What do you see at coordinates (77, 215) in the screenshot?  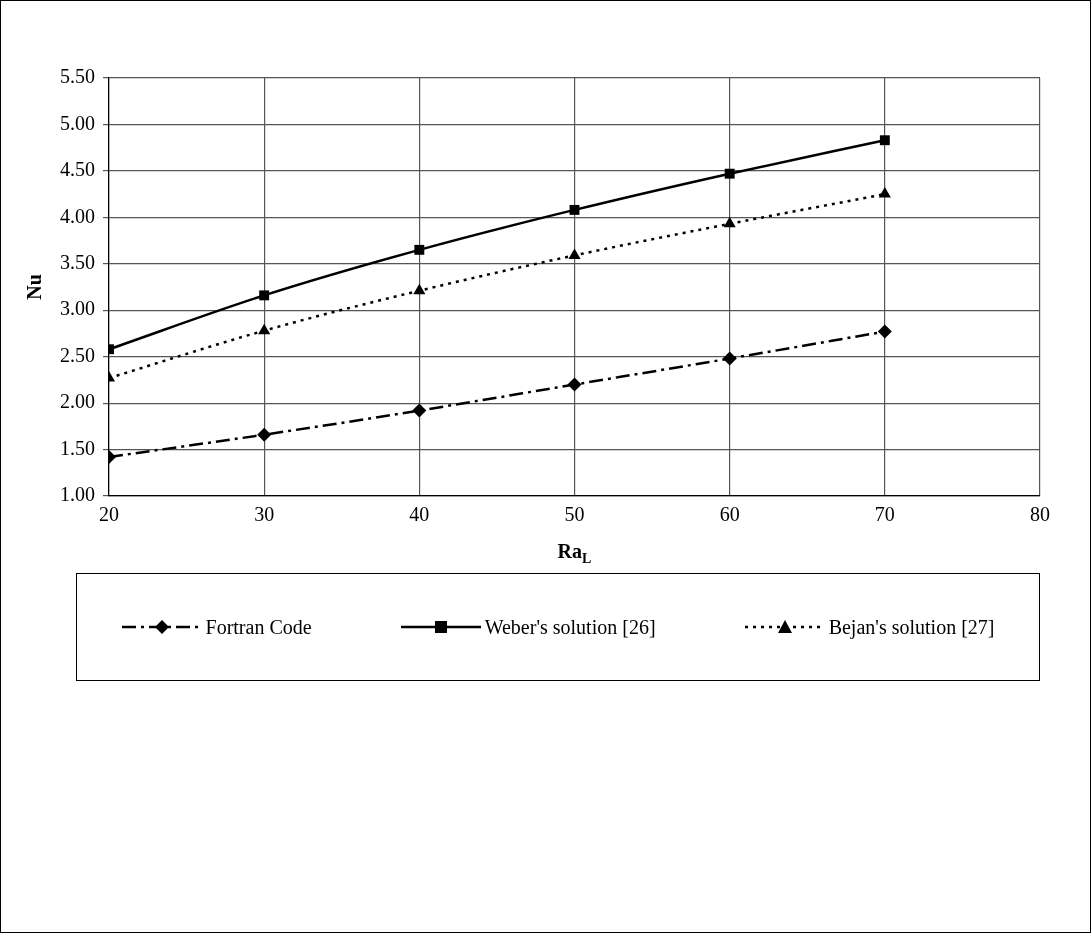 I see `y-tick-label: 4.00` at bounding box center [77, 215].